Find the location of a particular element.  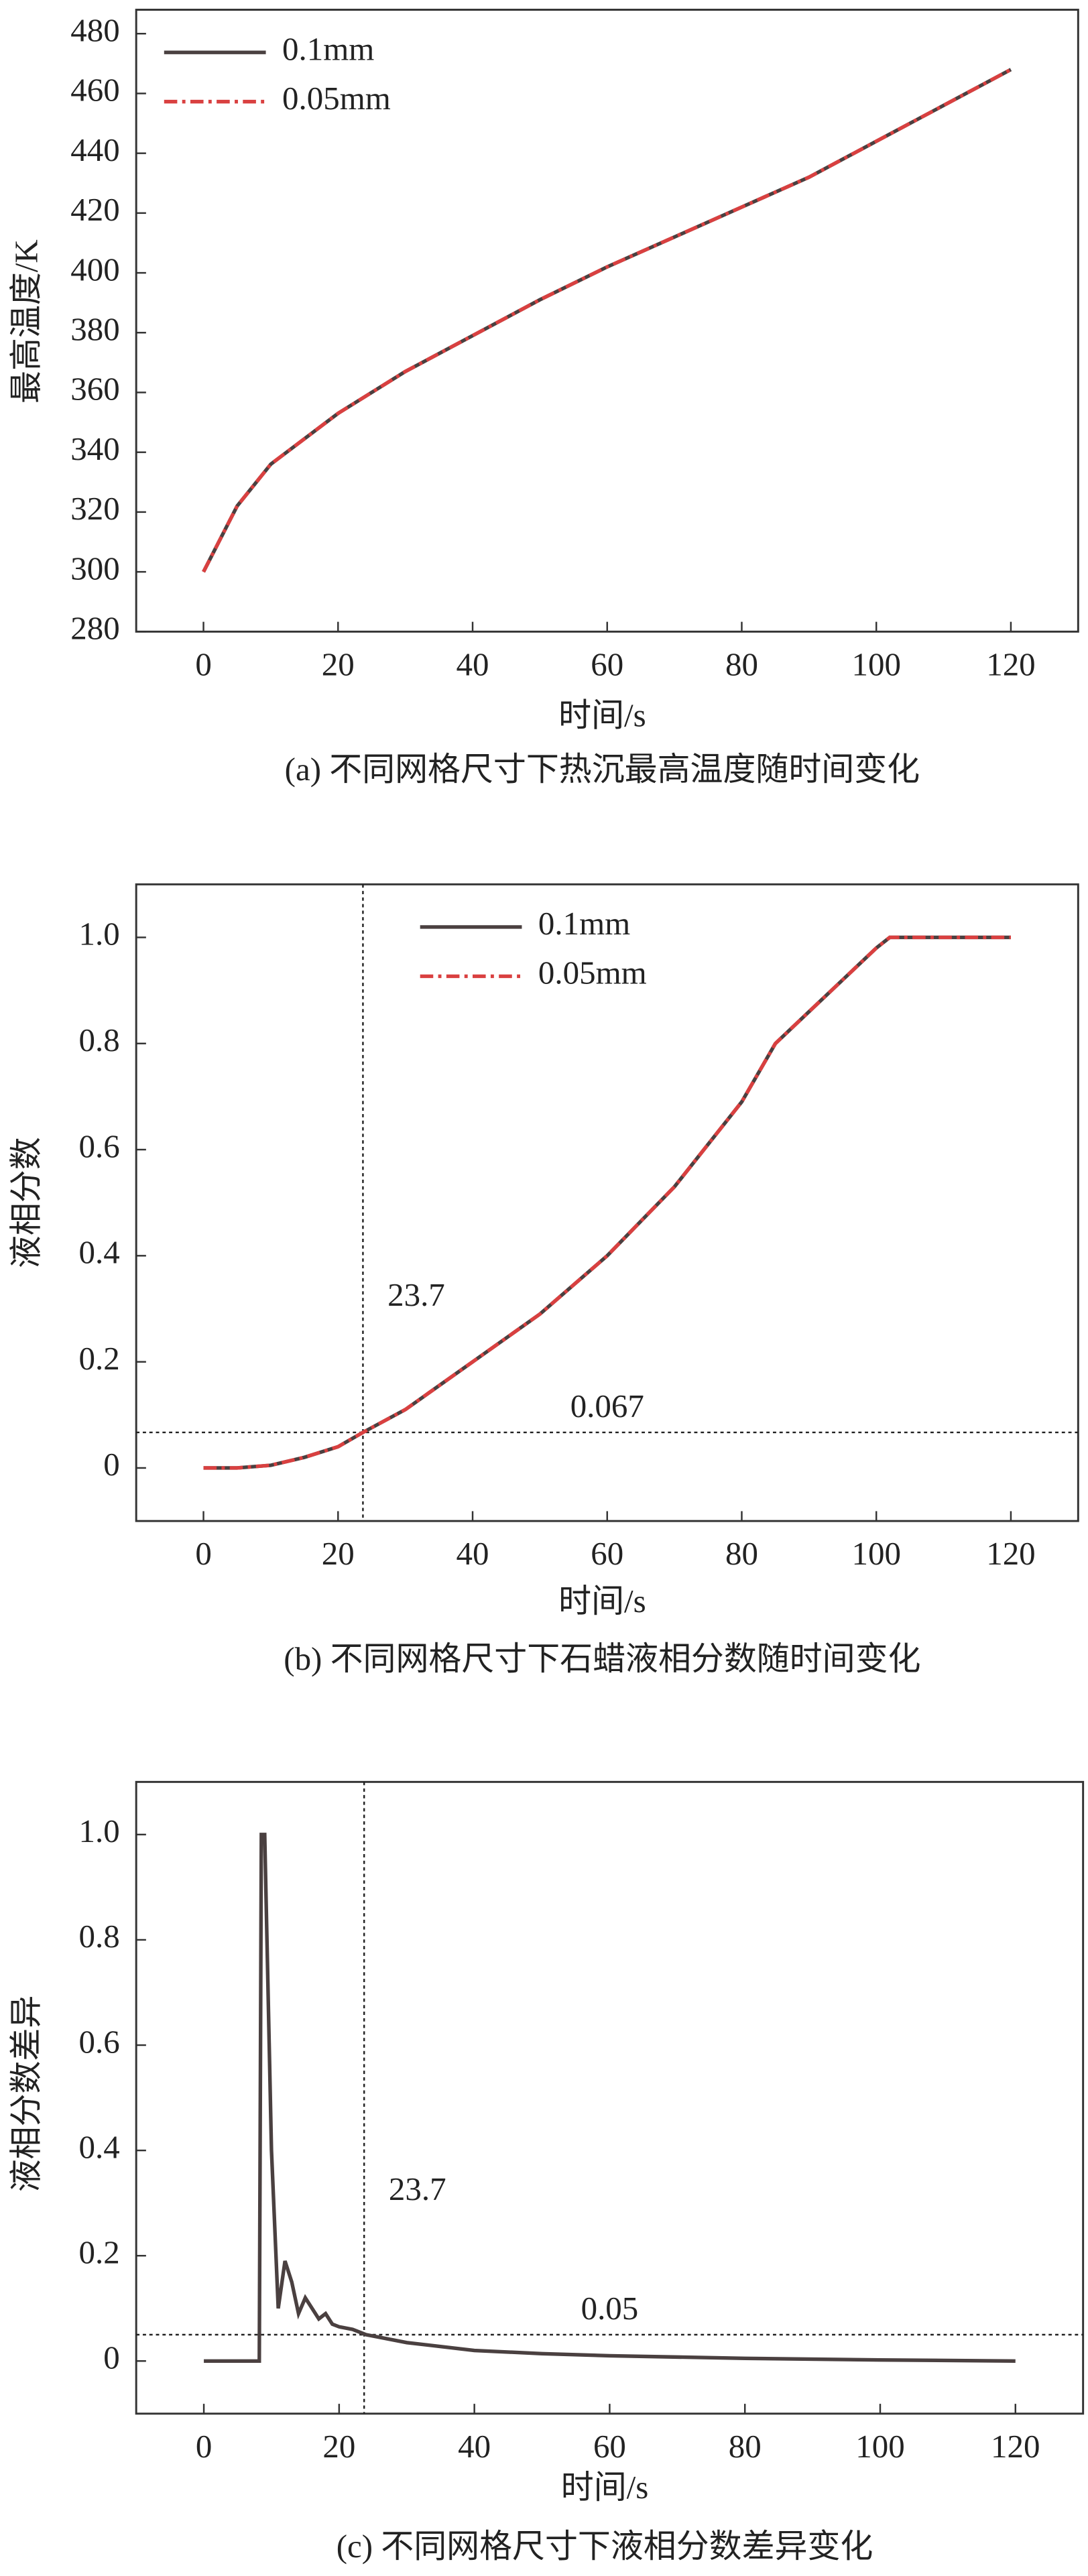

y-tick-label: 300 is located at coordinates (94, 568).